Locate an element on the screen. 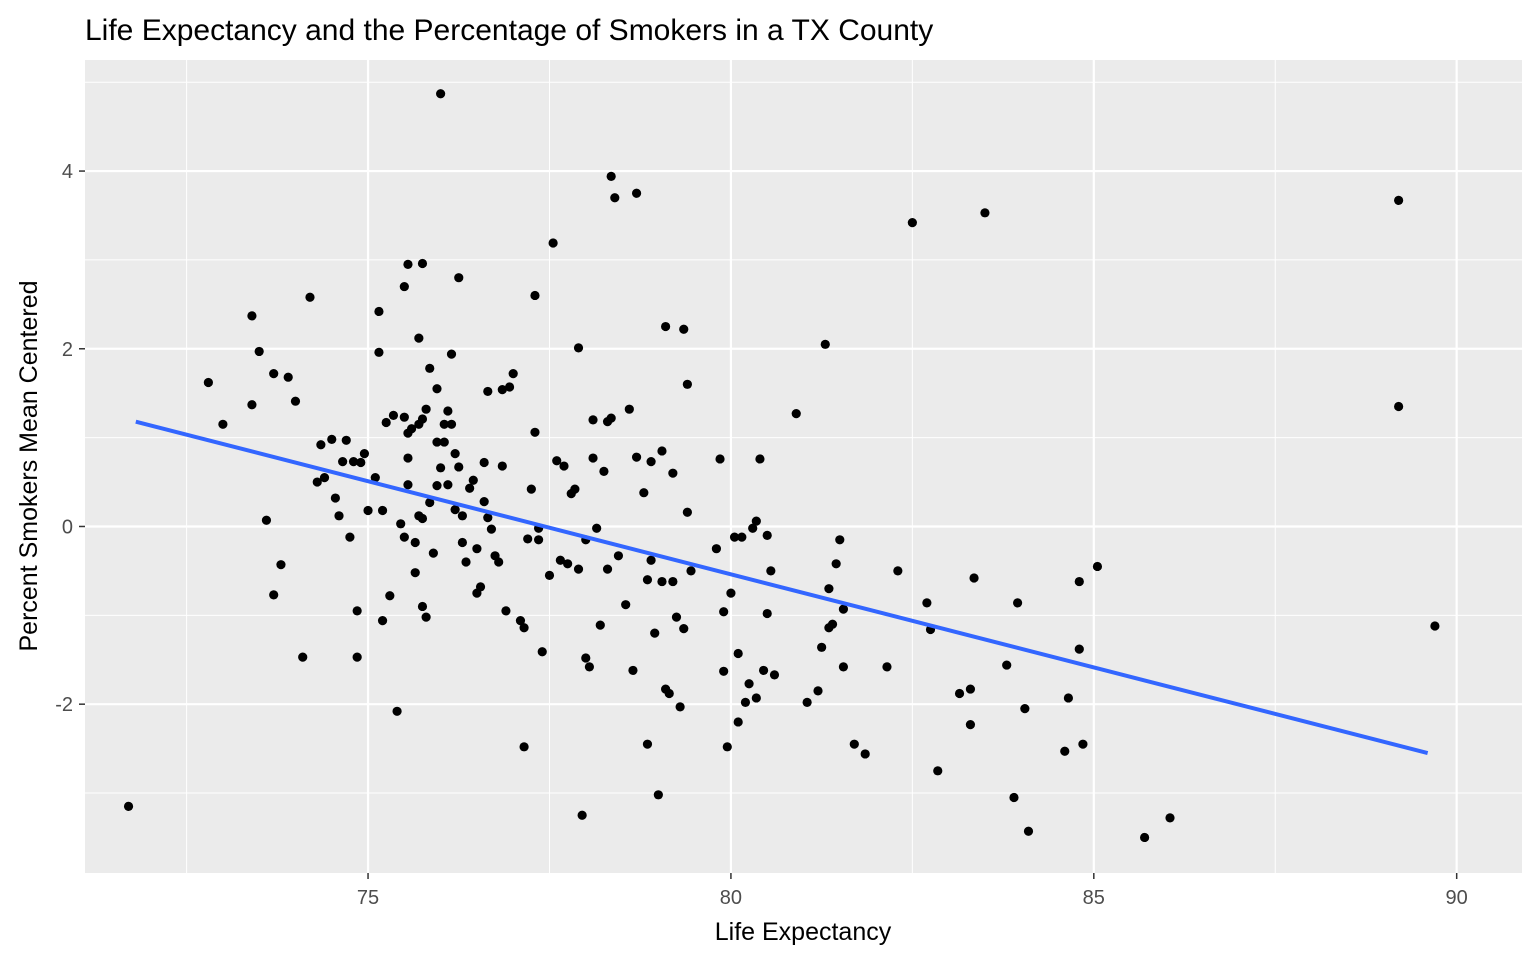 The width and height of the screenshot is (1536, 960). x-tick-label: 75 is located at coordinates (368, 898).